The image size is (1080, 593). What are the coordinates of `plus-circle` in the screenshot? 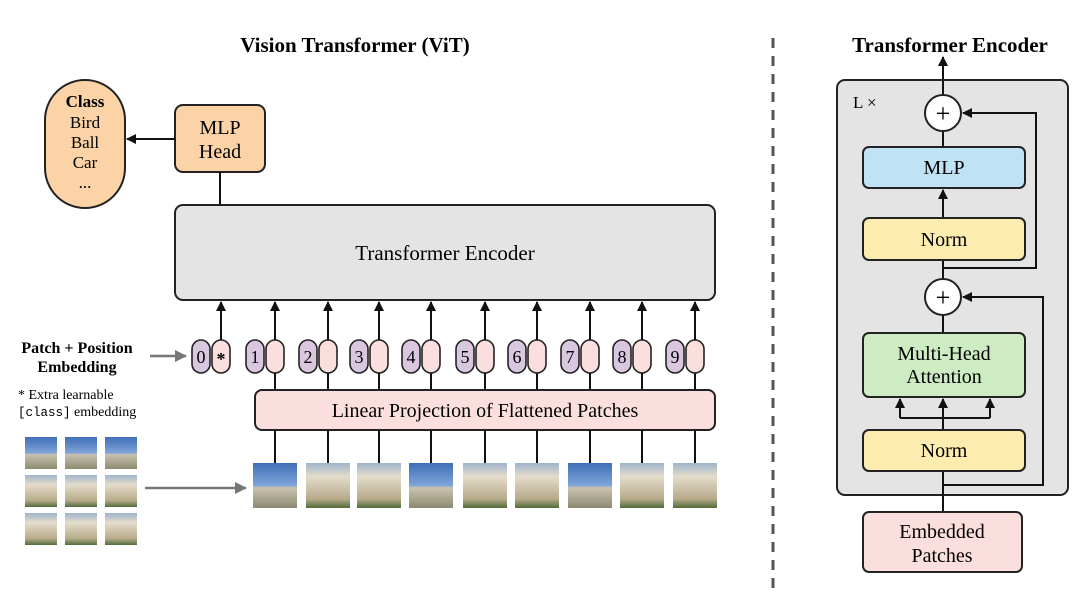 It's located at (943, 113).